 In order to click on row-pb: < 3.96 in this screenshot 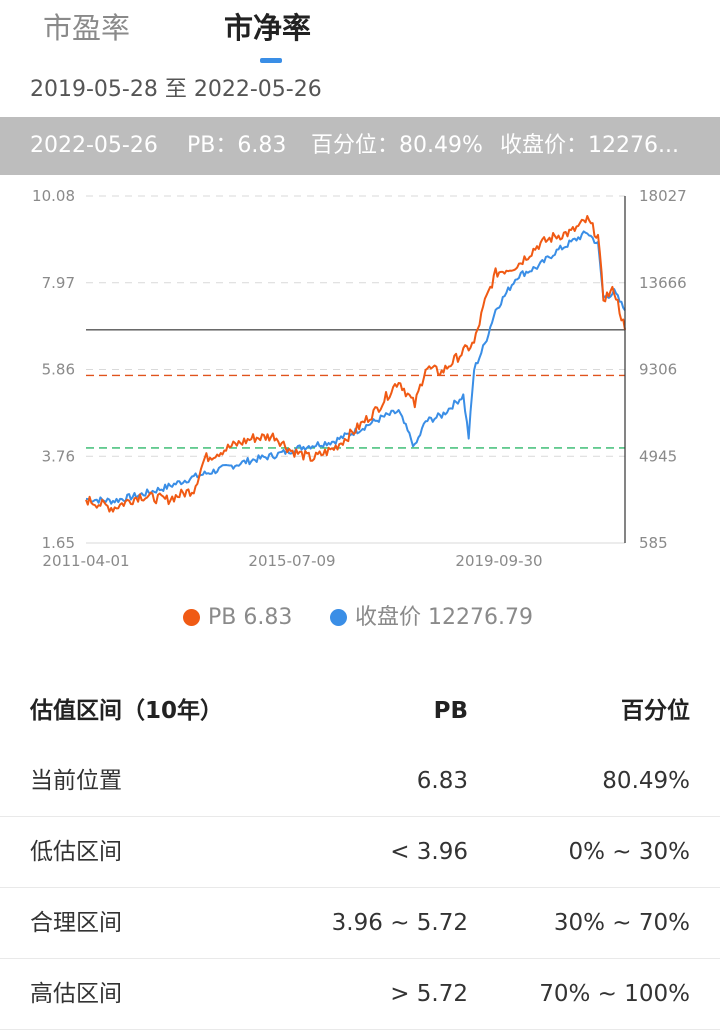, I will do `click(429, 852)`.